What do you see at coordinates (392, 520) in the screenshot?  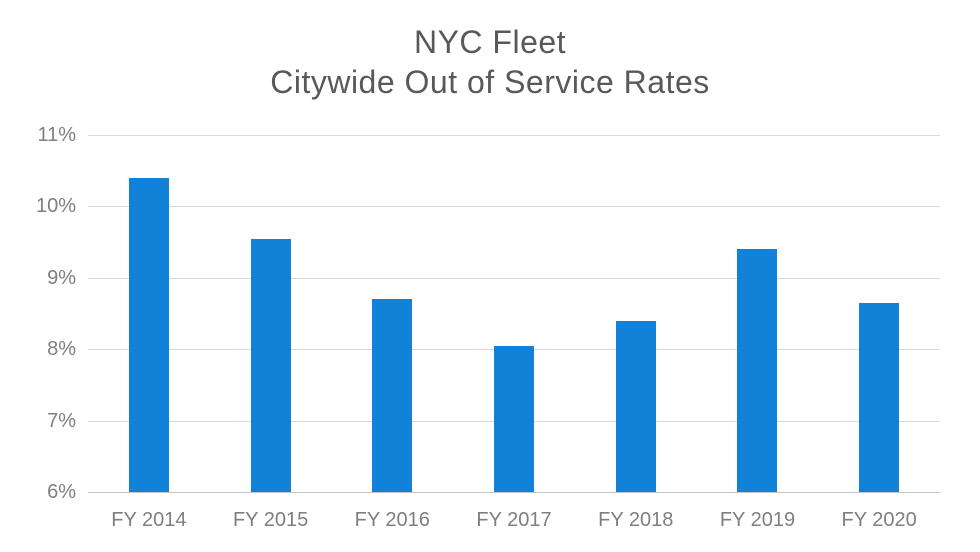 I see `x-tick-label: FY 2016` at bounding box center [392, 520].